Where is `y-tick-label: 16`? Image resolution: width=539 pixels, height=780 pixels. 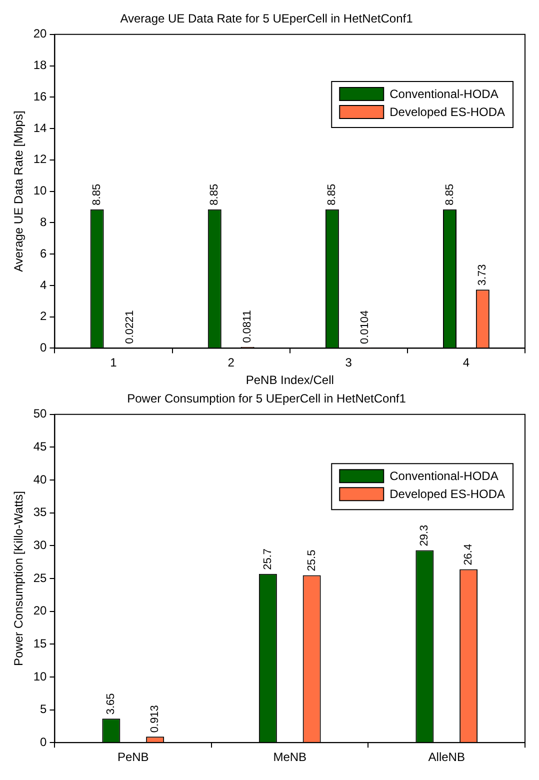
y-tick-label: 16 is located at coordinates (40, 96).